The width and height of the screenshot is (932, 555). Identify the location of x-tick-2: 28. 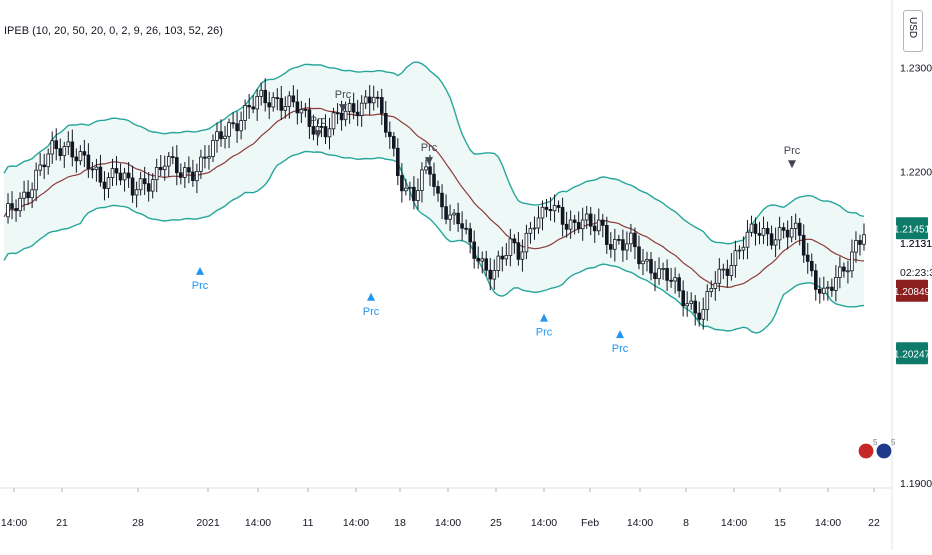
(138, 523).